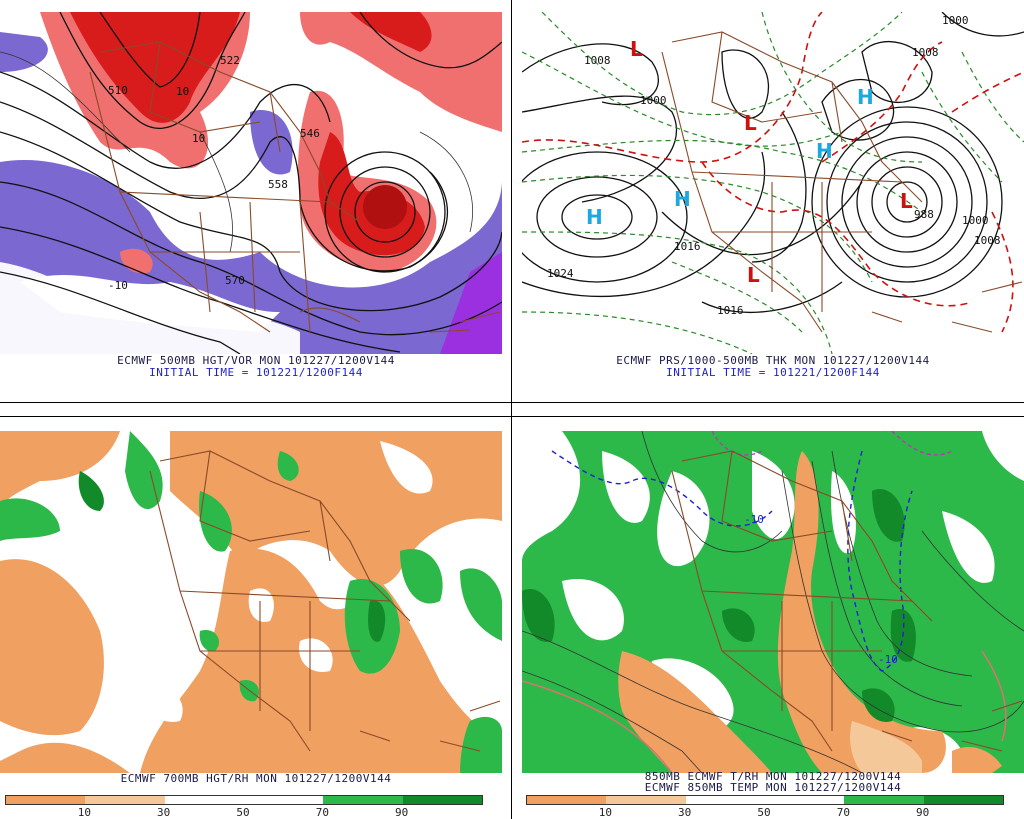 Image resolution: width=1024 pixels, height=819 pixels. I want to click on rh-color-scale-right, so click(765, 800).